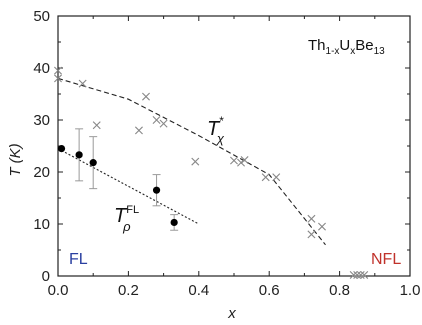 This screenshot has height=325, width=422. Describe the element at coordinates (269, 290) in the screenshot. I see `x-tick-label: 0.6` at that location.